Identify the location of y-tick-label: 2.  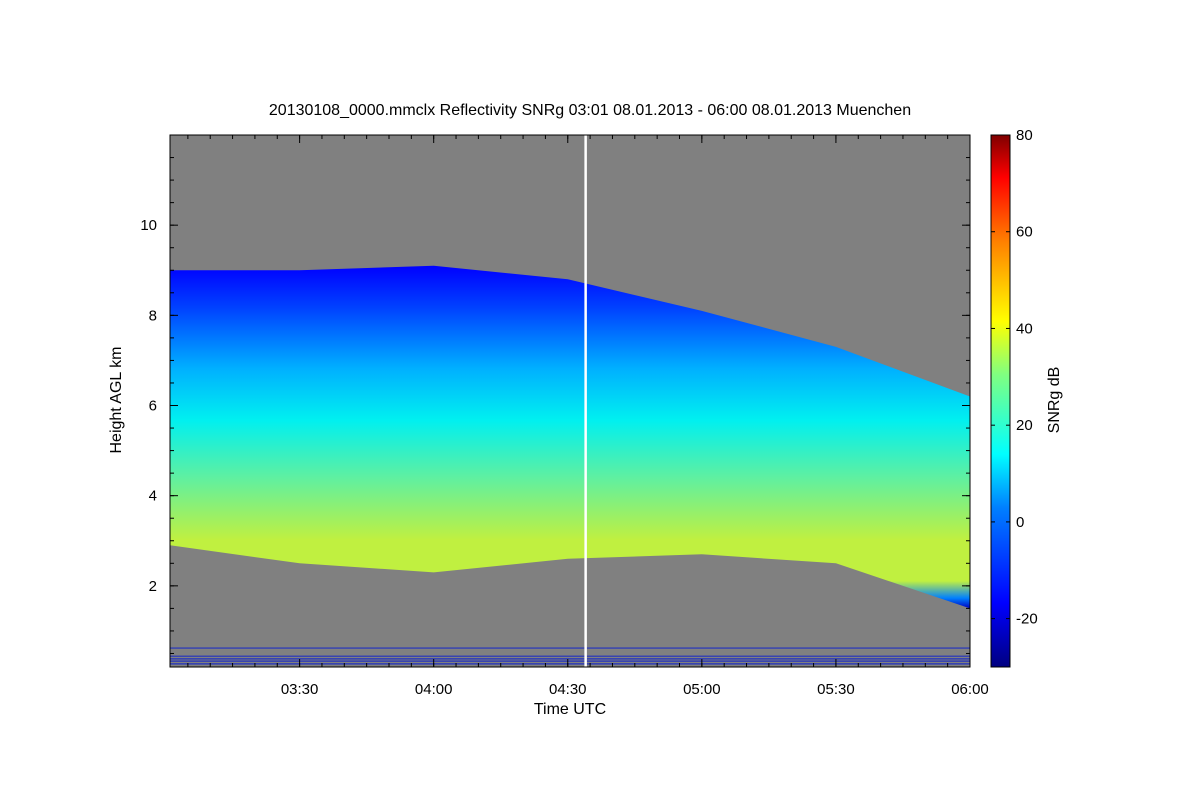
(153, 586).